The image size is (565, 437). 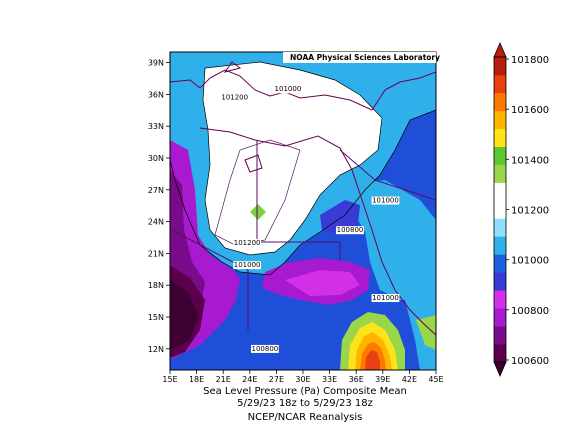 I want to click on y-tick-label: 18N, so click(x=156, y=285).